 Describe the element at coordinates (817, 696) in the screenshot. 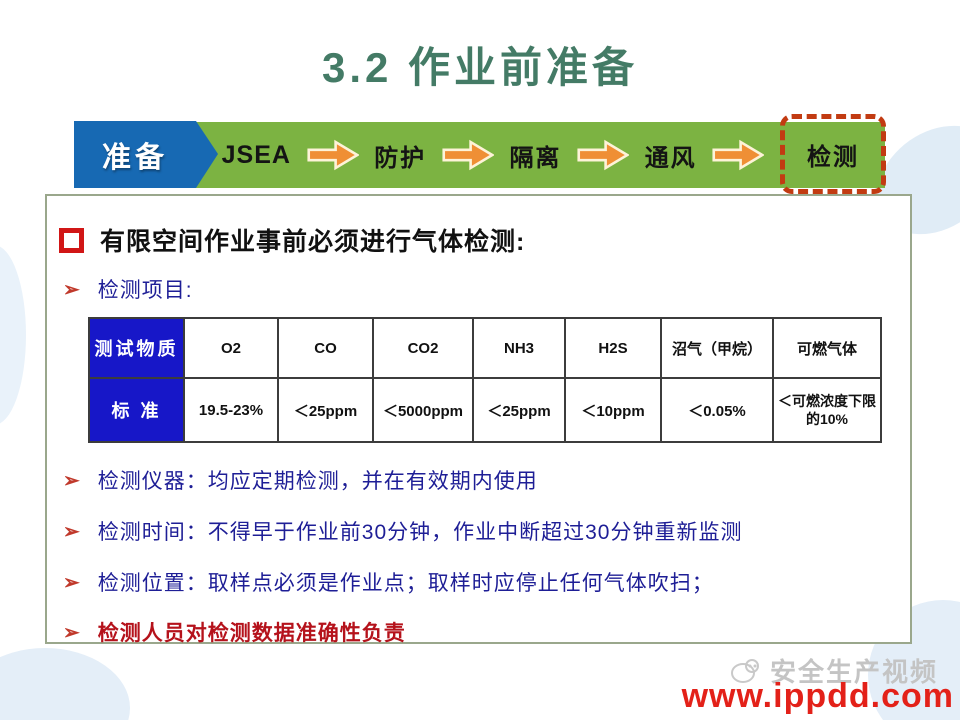

I see `watermark-url: www.ippdd.com` at that location.